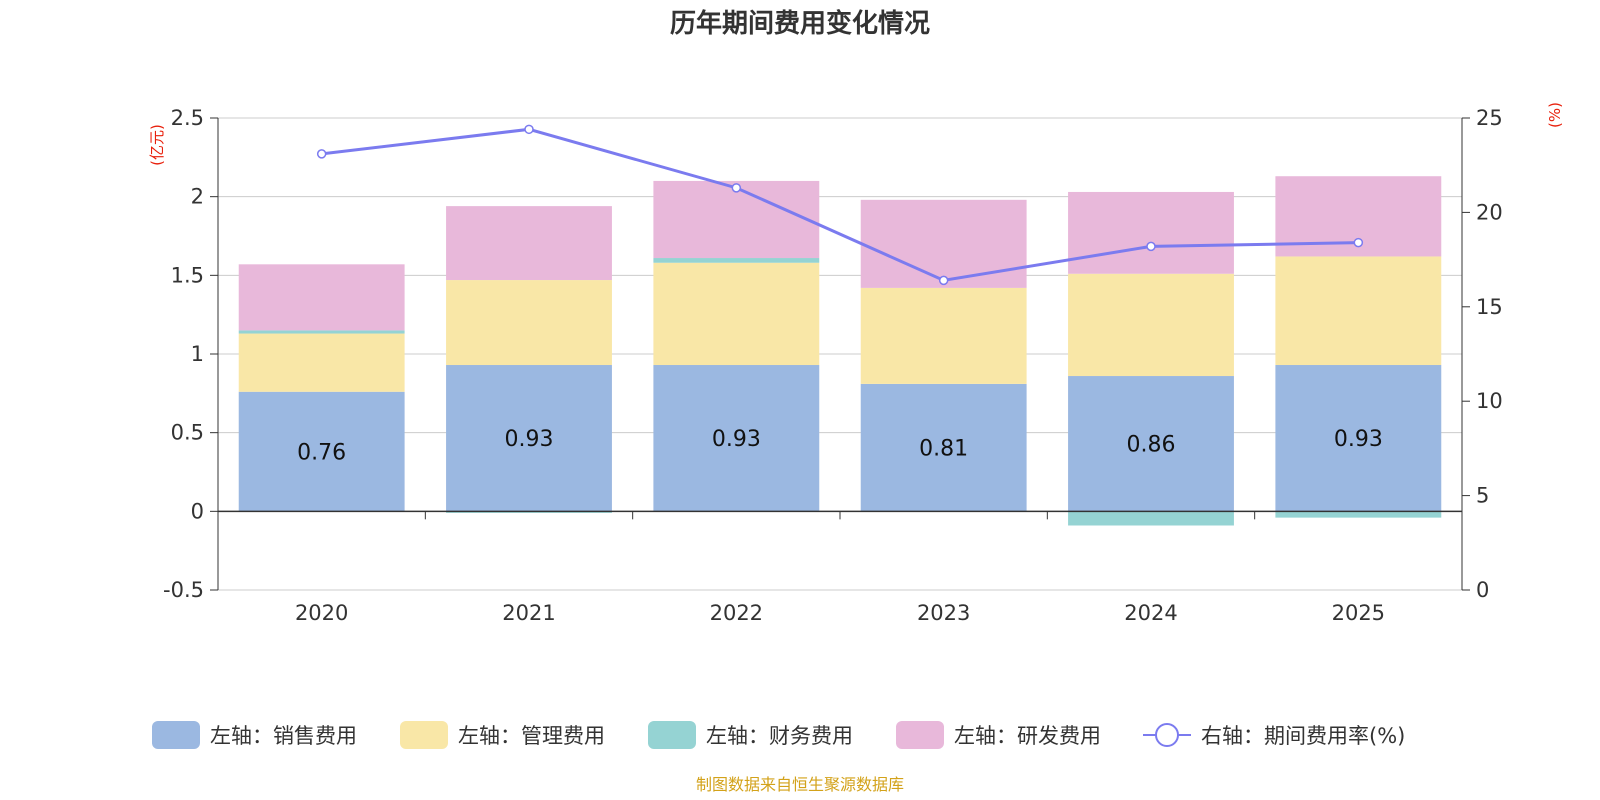 This screenshot has height=800, width=1600. Describe the element at coordinates (1555, 115) in the screenshot. I see `right-axis-unit: (%)` at that location.